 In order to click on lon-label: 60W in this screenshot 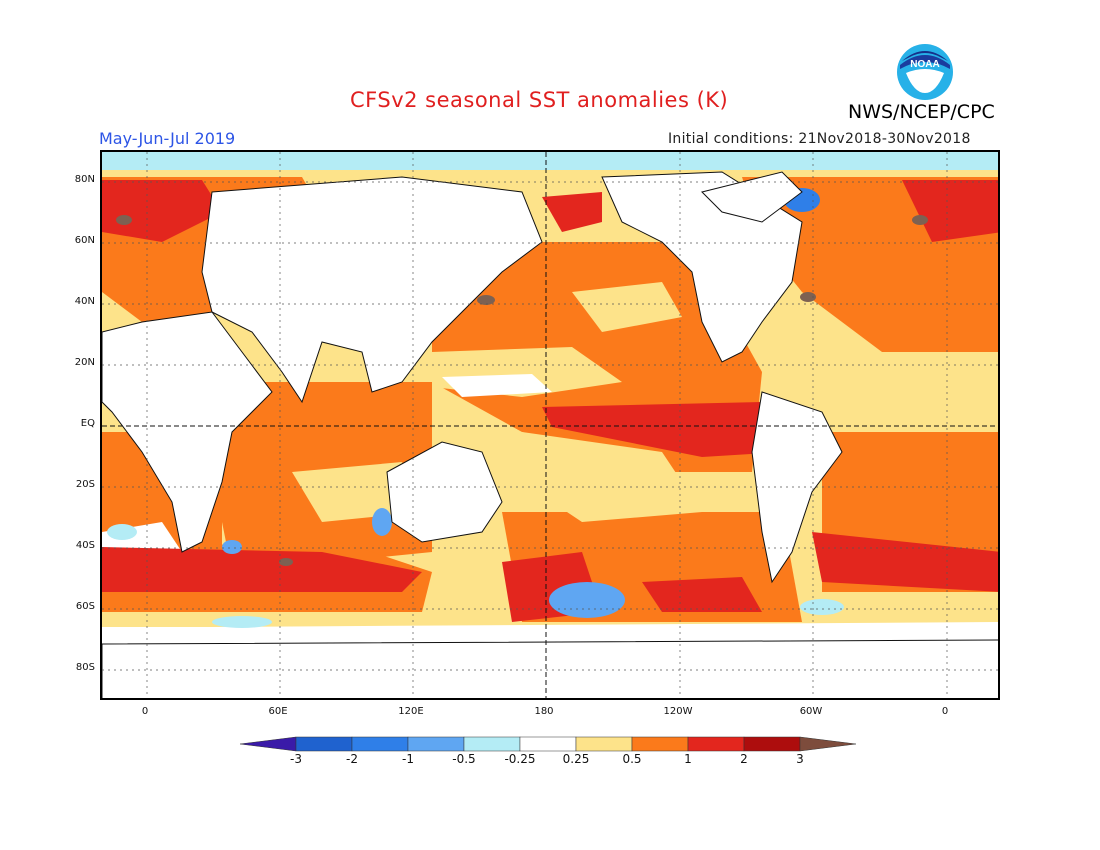, I will do `click(811, 711)`.